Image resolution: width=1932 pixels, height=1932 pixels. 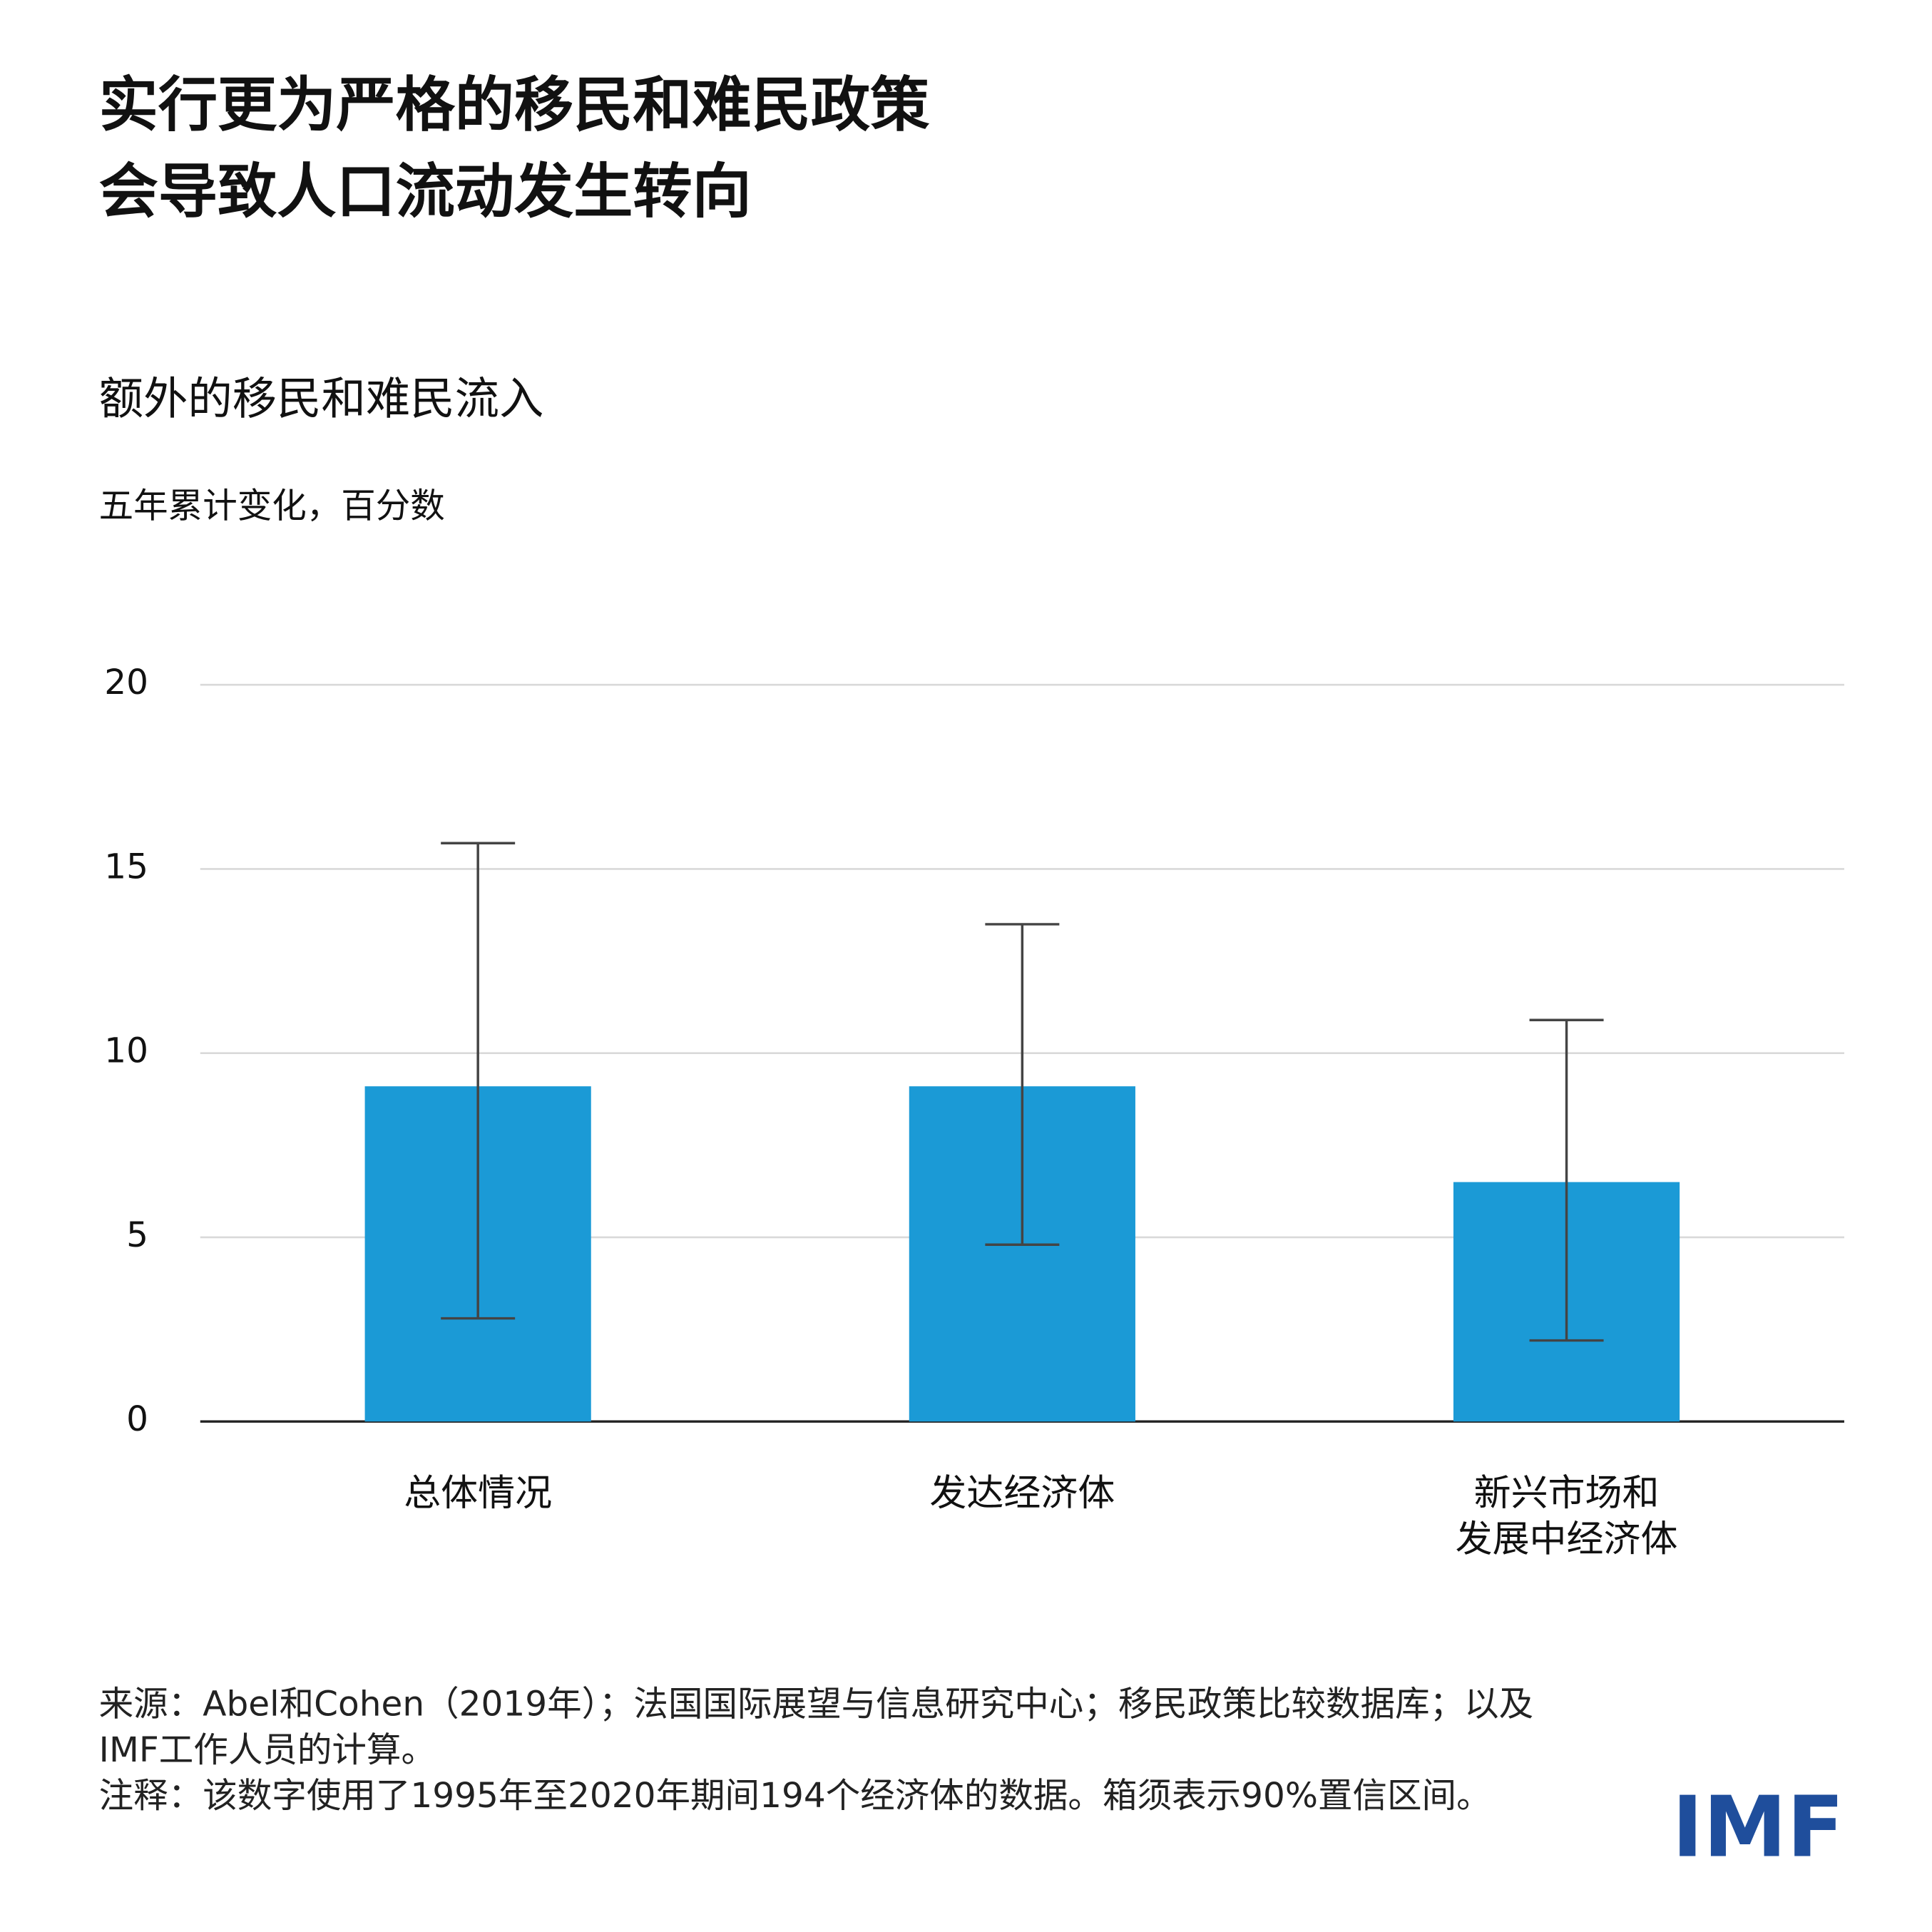 I want to click on y-tick-label: 20, so click(x=126, y=682).